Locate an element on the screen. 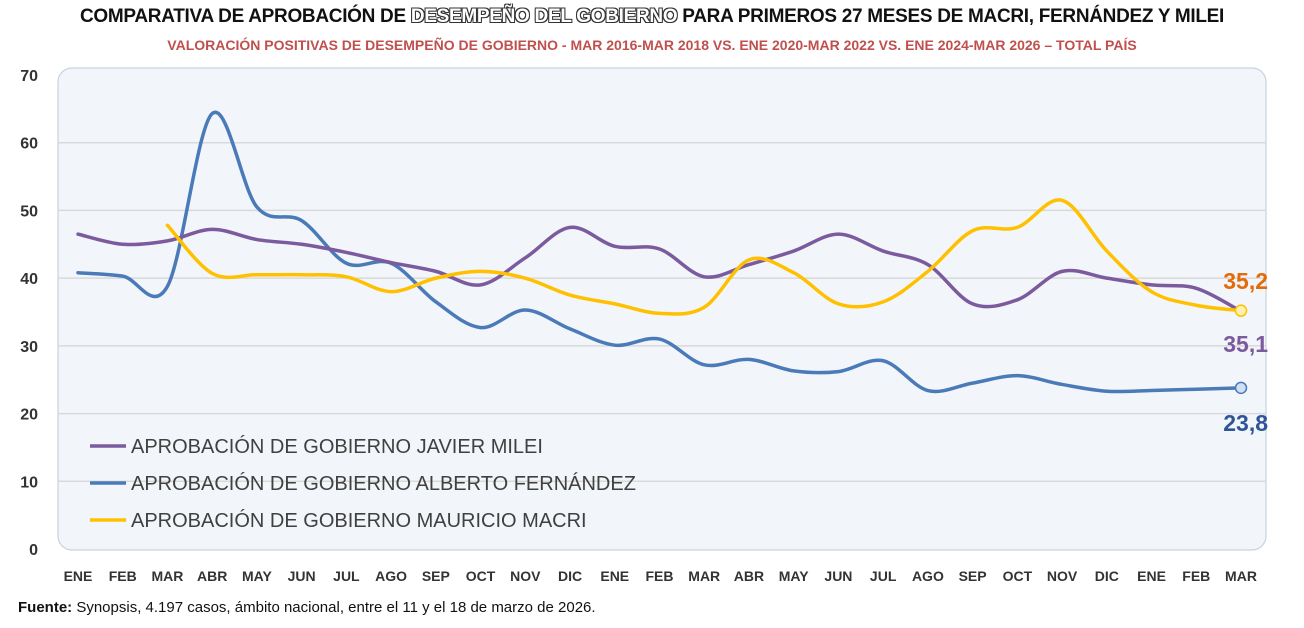 This screenshot has width=1304, height=628. y-tick-label: 10 is located at coordinates (29, 482).